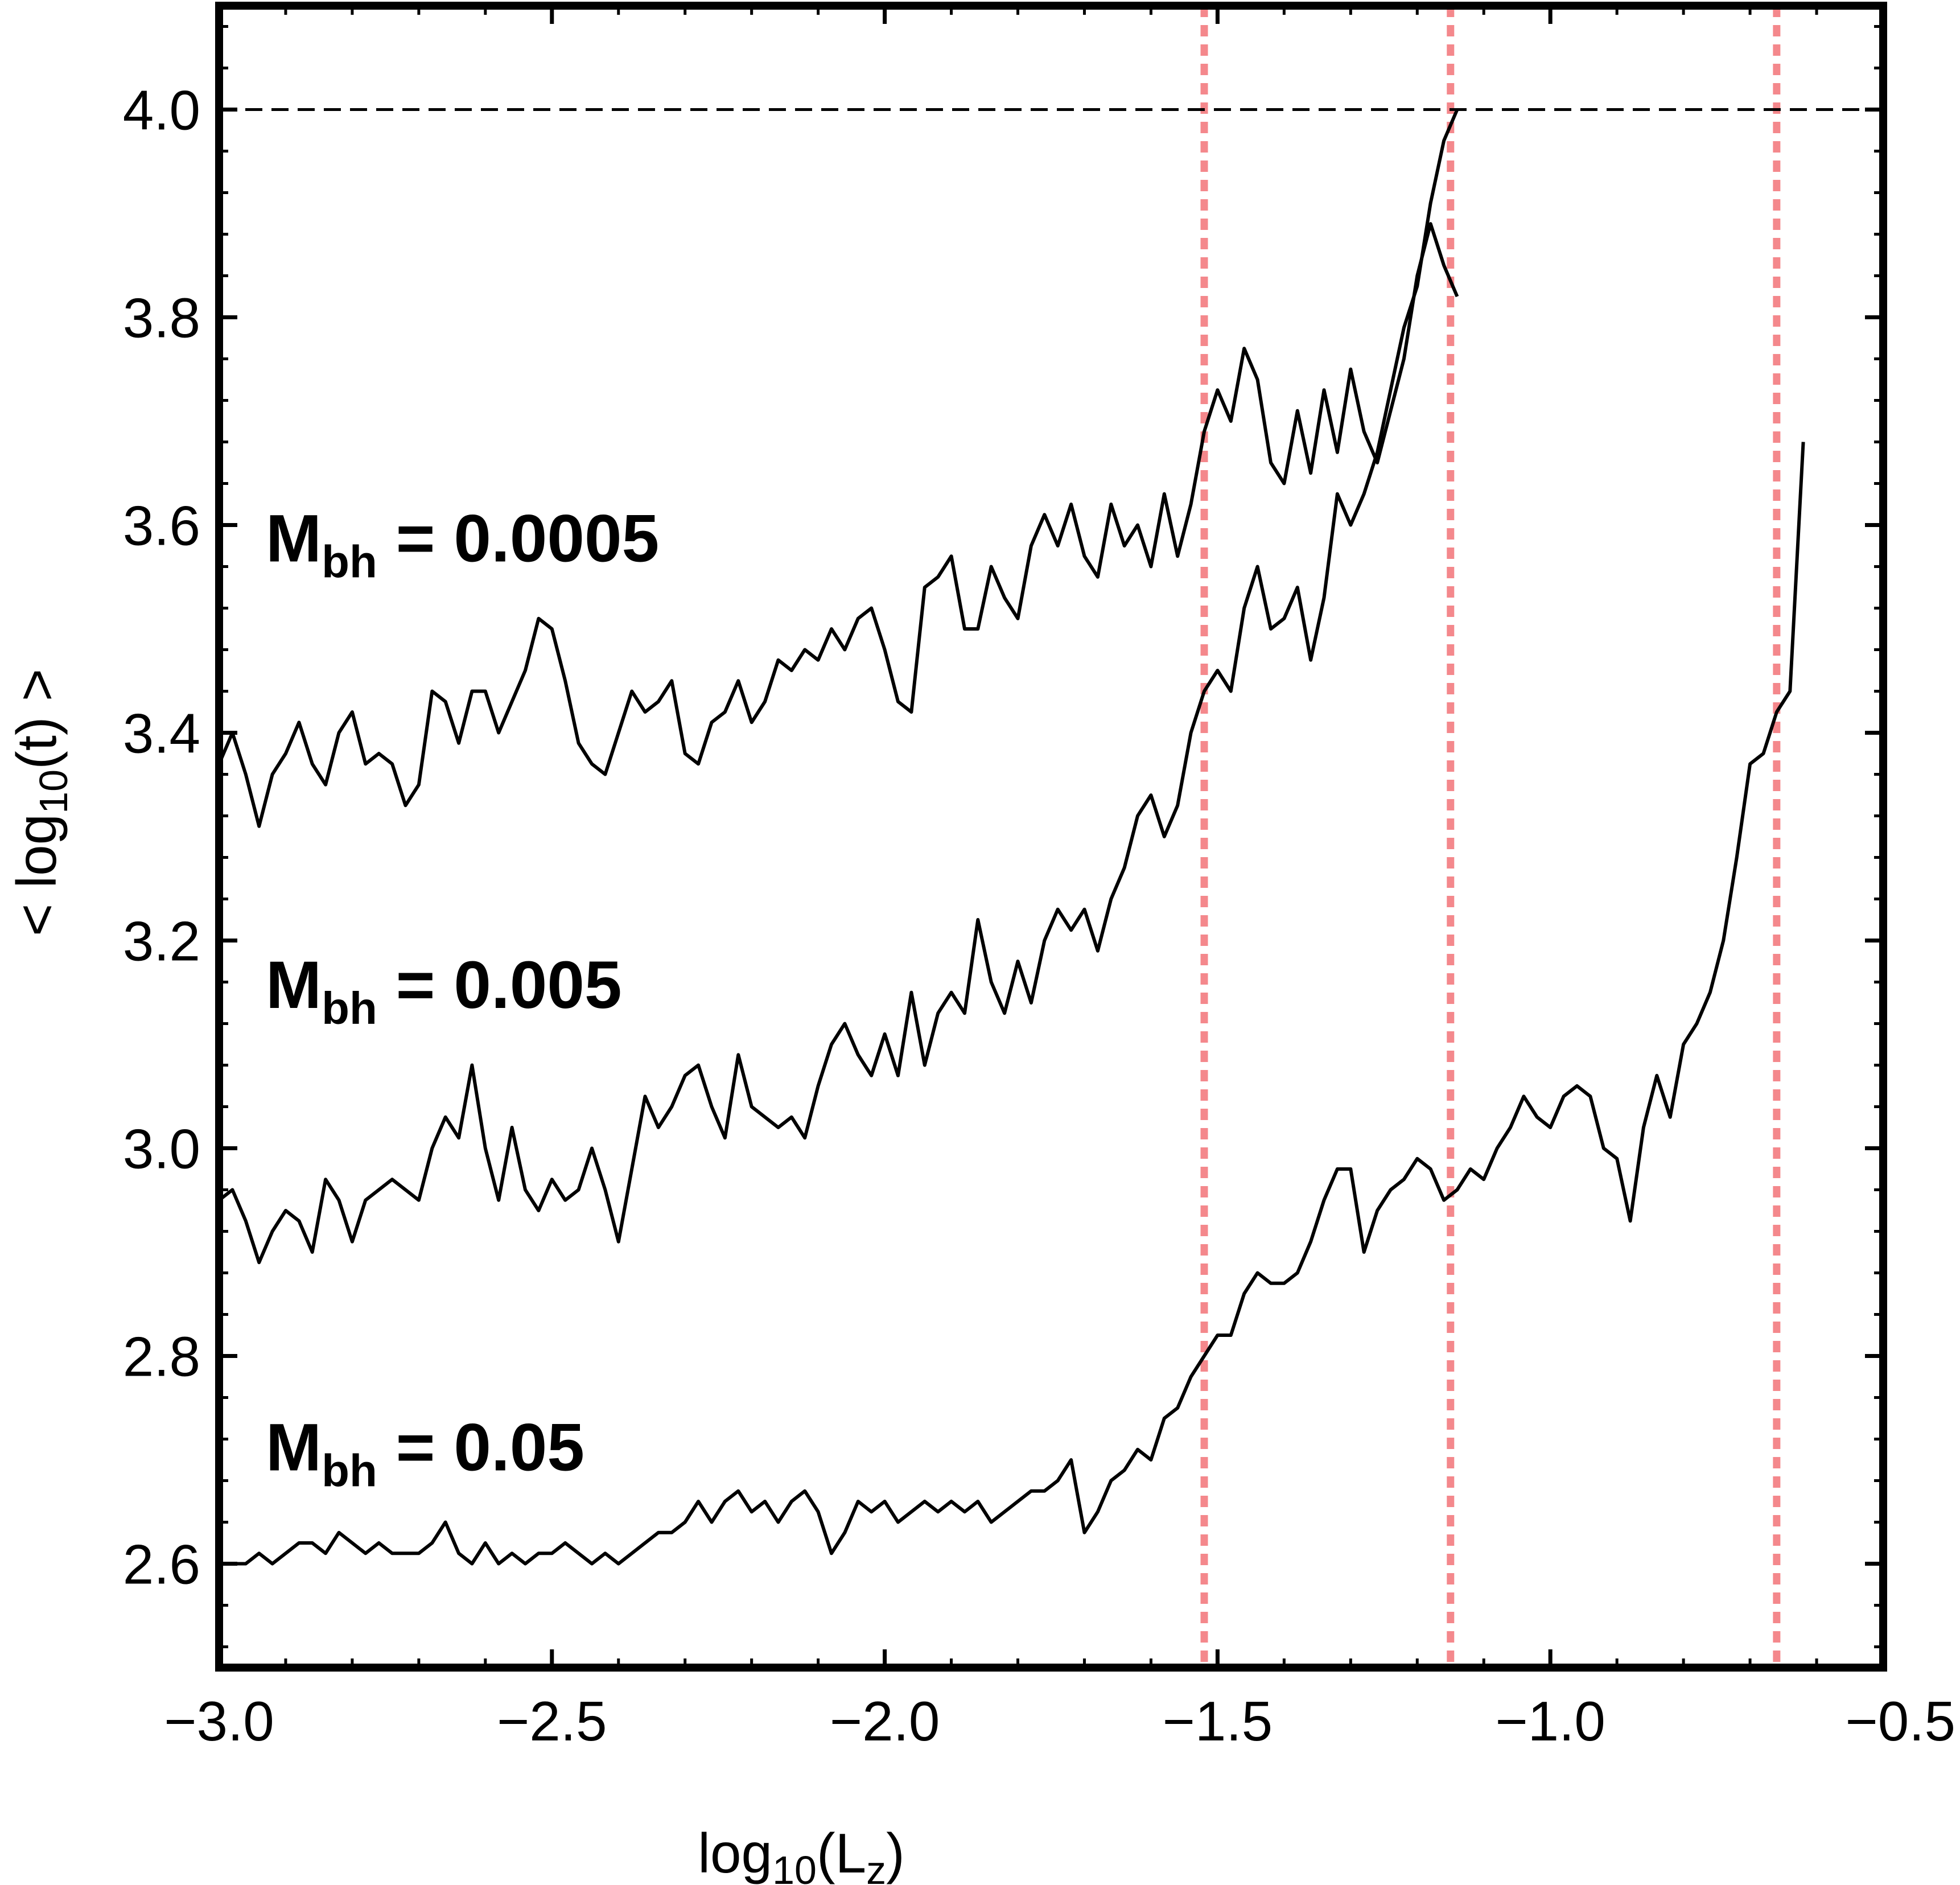 This screenshot has height=1885, width=1960. I want to click on series-annotation-2: Mbh = 0.005, so click(444, 991).